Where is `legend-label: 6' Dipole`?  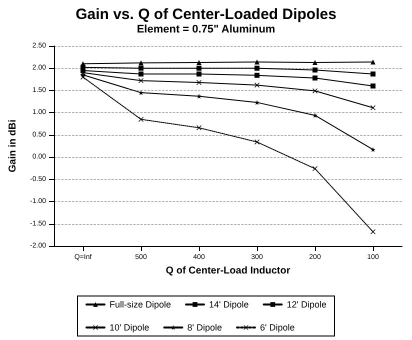 legend-label: 6' Dipole is located at coordinates (277, 327).